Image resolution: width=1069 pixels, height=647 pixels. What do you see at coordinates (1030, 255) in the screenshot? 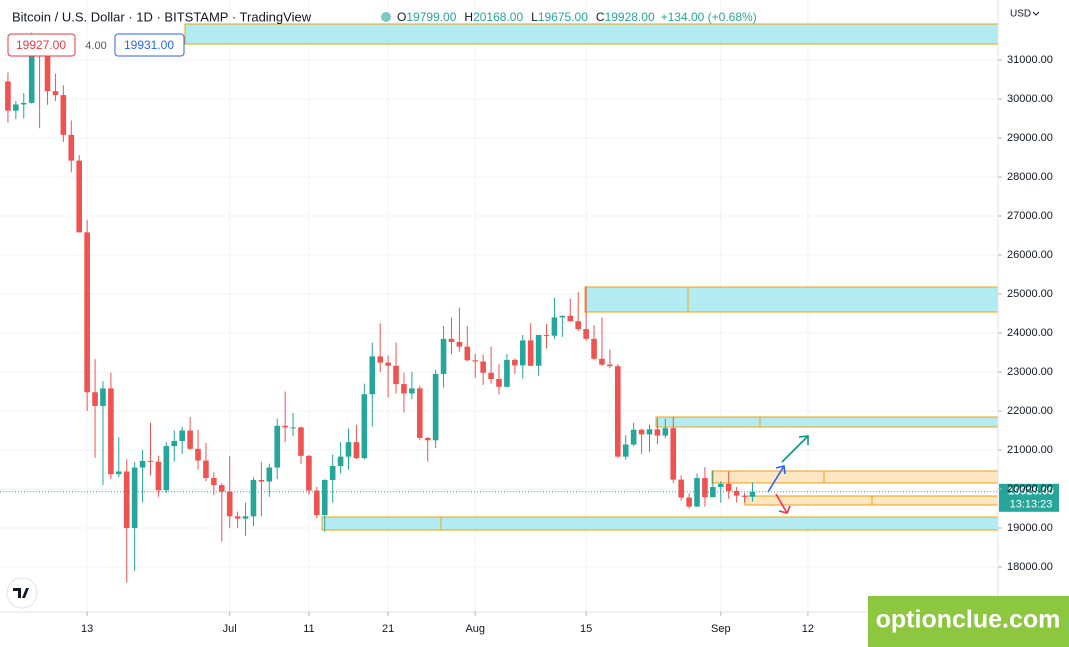
I see `y-tick-label: 26000.00` at bounding box center [1030, 255].